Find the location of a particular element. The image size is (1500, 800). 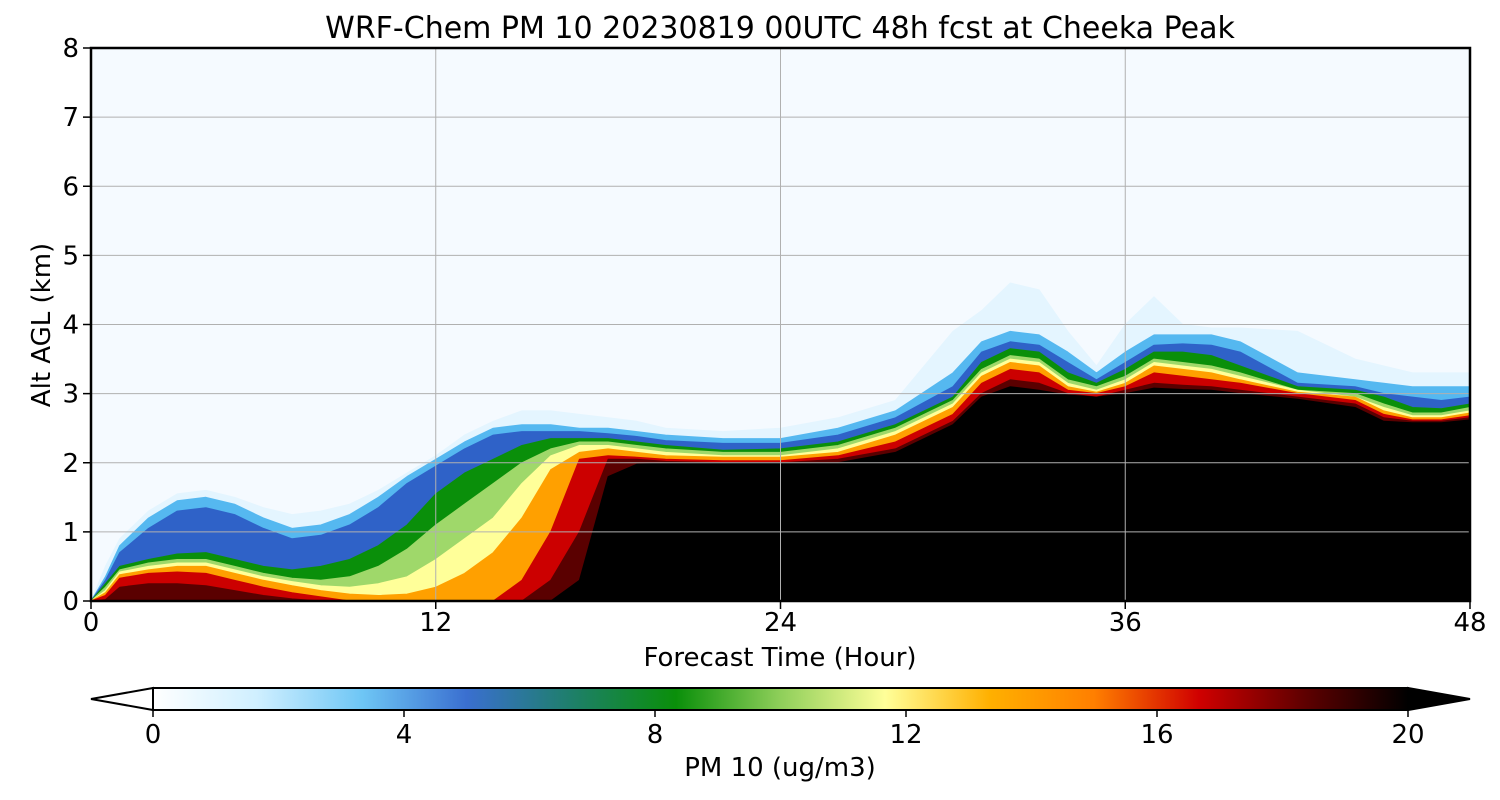

colorbar-gradient is located at coordinates (780, 699).